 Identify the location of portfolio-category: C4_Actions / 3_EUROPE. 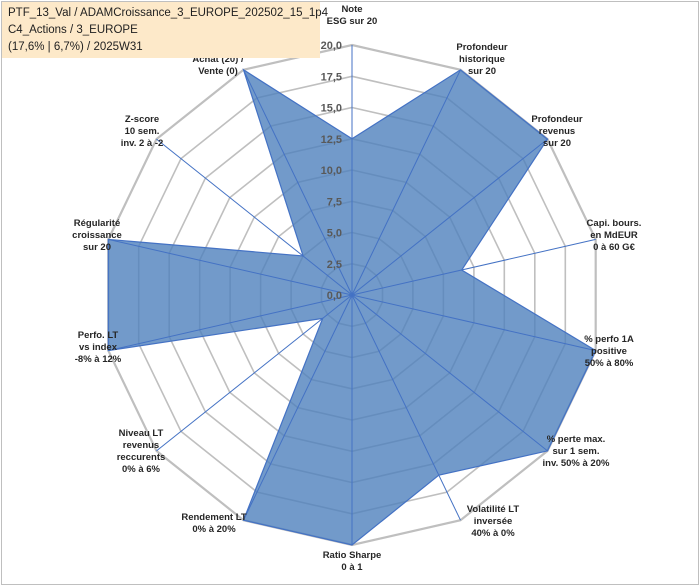
(73, 30).